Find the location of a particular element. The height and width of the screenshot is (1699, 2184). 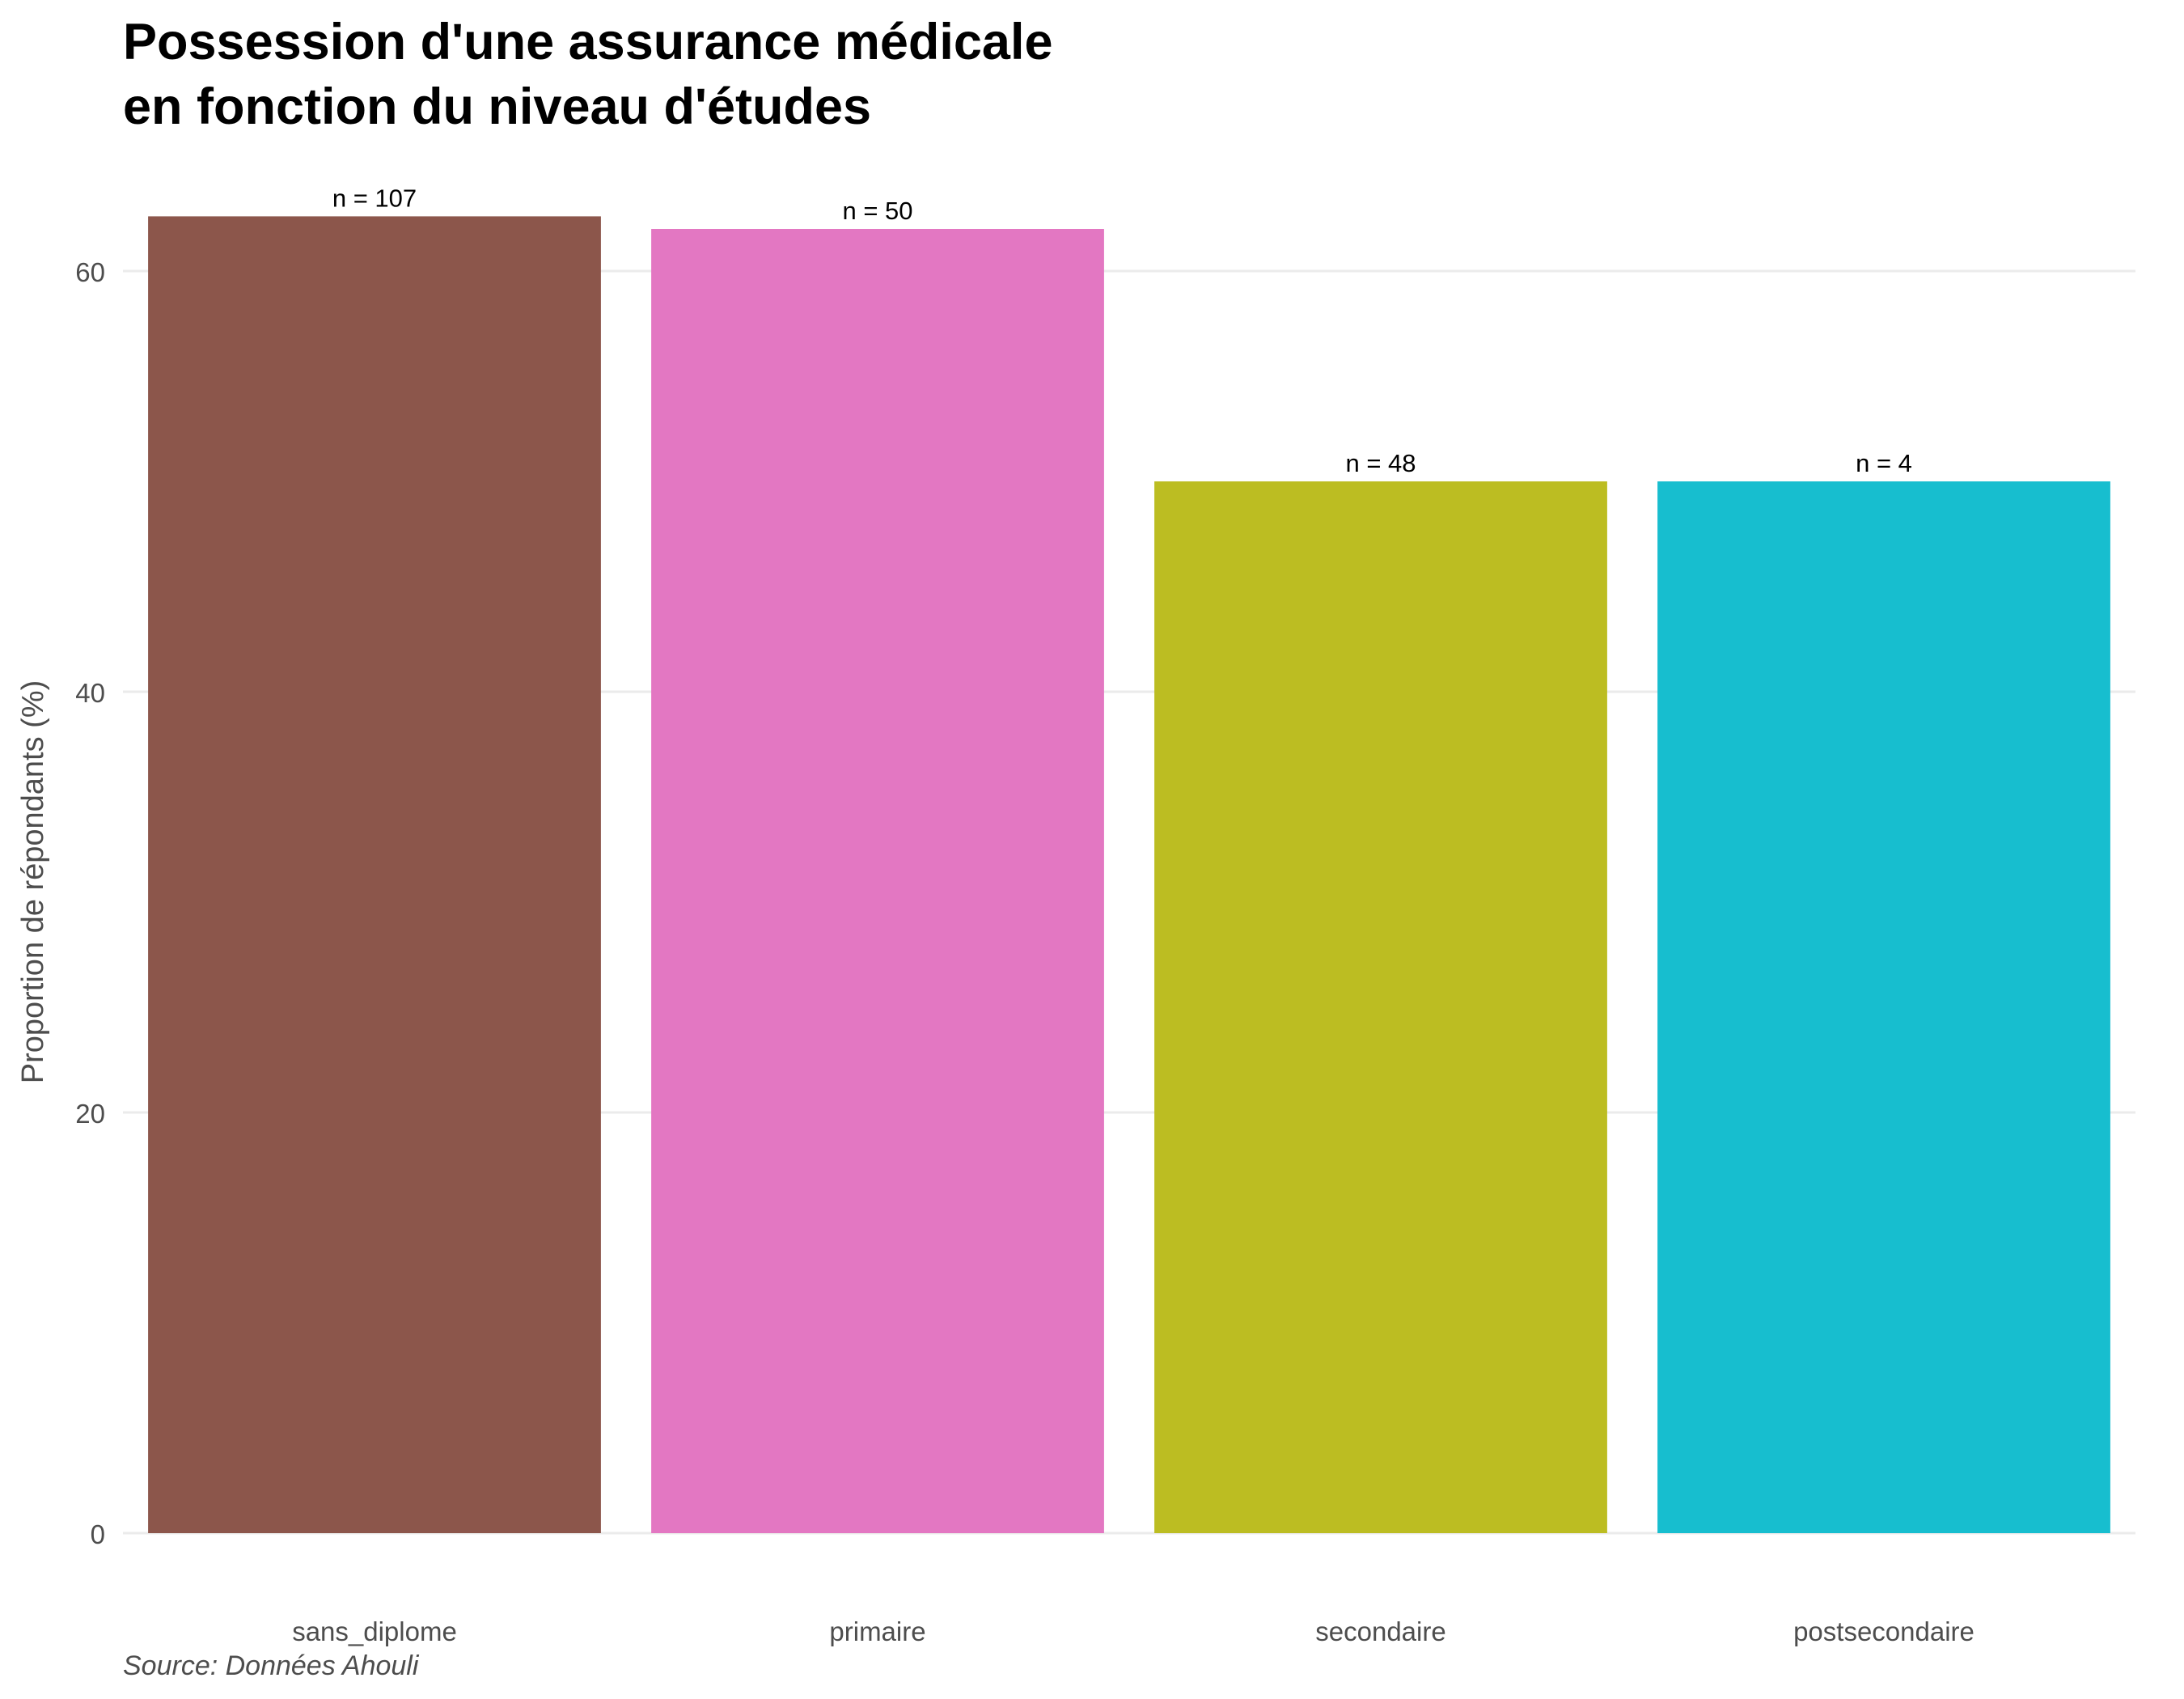

bar-secondaire is located at coordinates (1380, 1007).